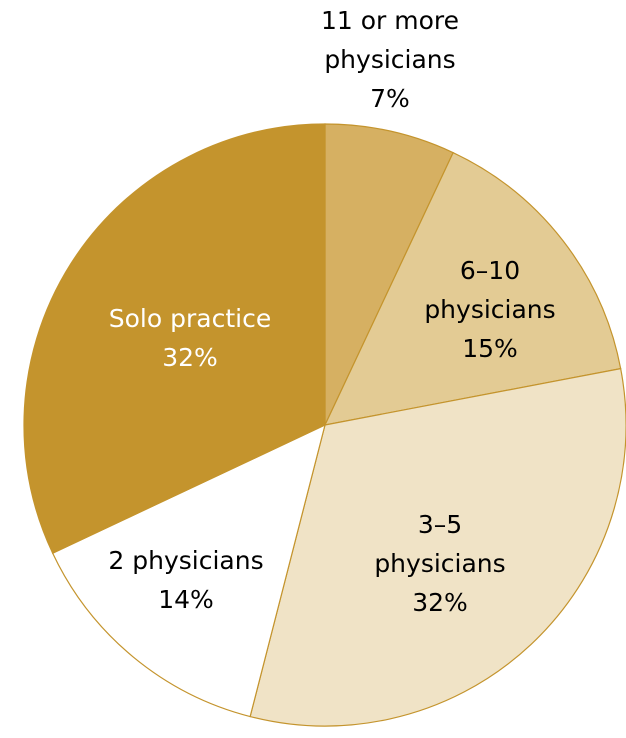 This screenshot has width=626, height=738. What do you see at coordinates (389, 274) in the screenshot?
I see `pie-slice` at bounding box center [389, 274].